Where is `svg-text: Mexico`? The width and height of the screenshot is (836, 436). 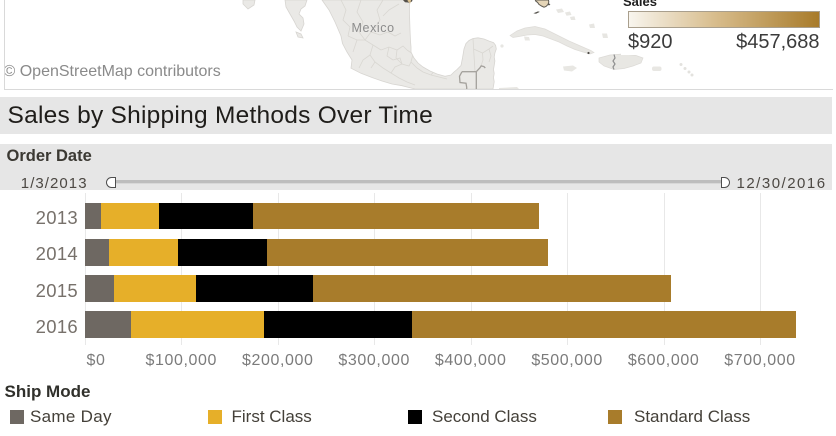 svg-text: Mexico is located at coordinates (373, 28).